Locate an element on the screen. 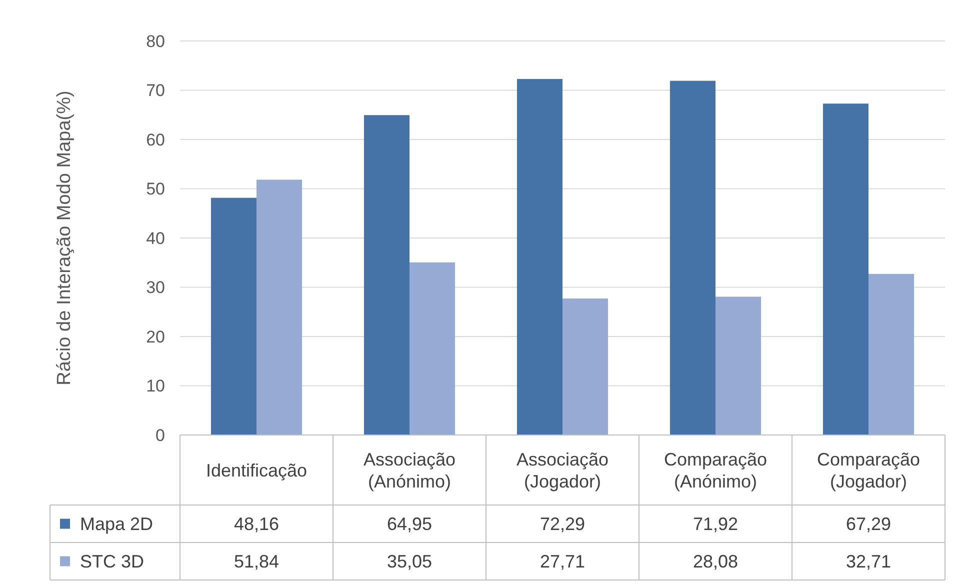  y-tick-label: 70 is located at coordinates (155, 90).